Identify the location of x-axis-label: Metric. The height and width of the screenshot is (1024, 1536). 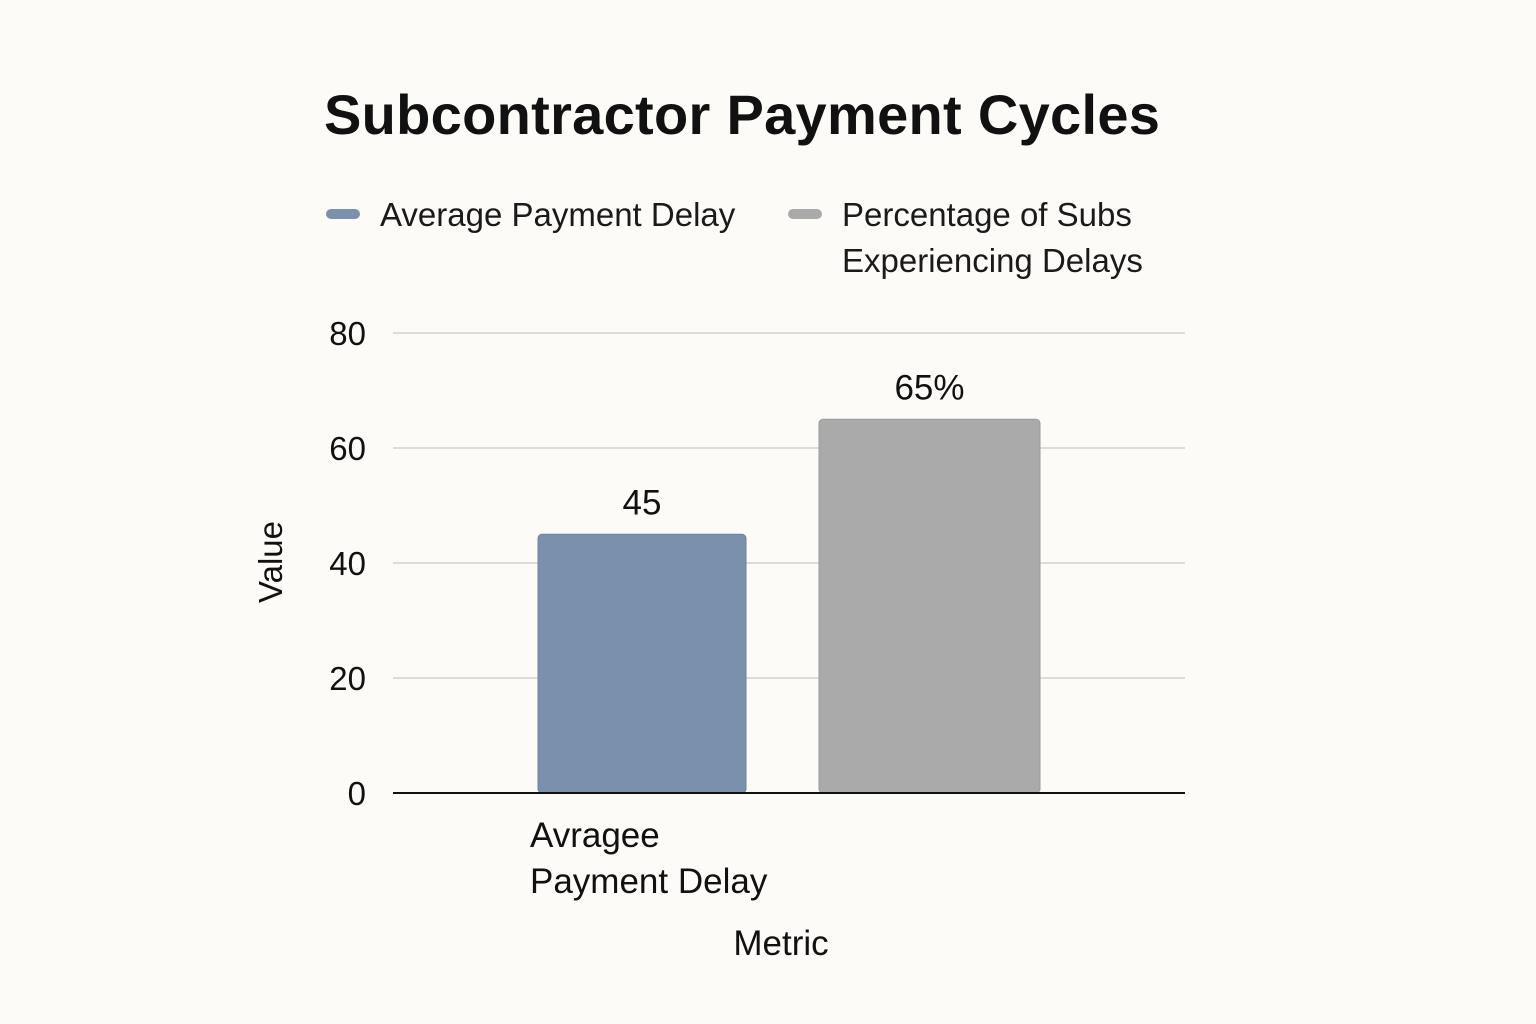
(780, 943).